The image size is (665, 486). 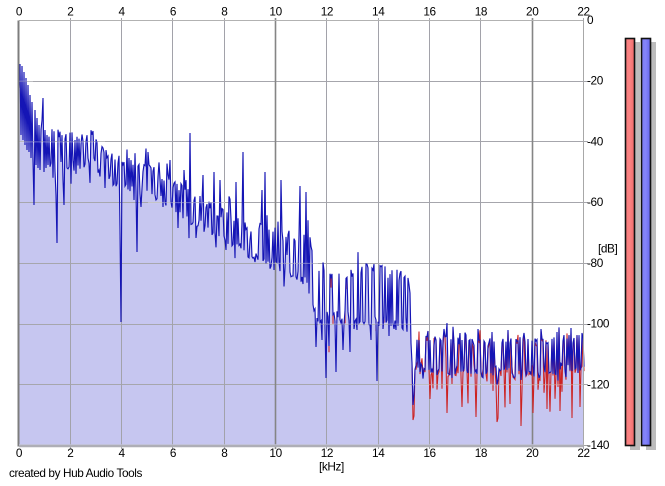 I want to click on svg-text: -40, so click(x=595, y=141).